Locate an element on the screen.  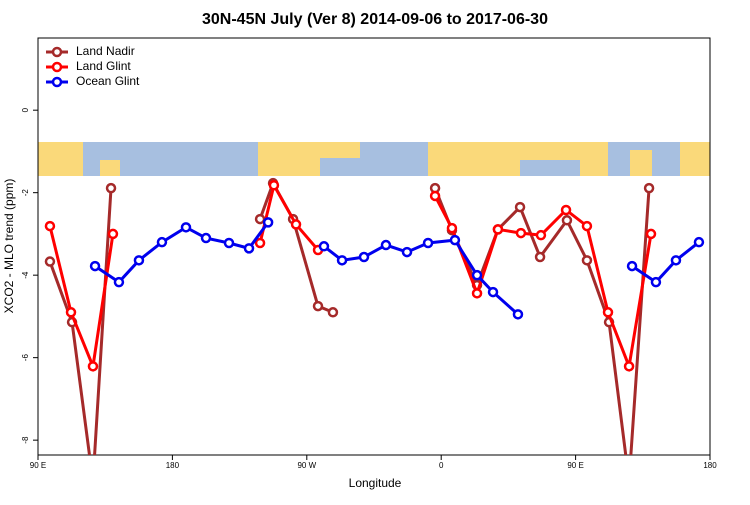
x-axis-label: Longitude is located at coordinates (375, 483).